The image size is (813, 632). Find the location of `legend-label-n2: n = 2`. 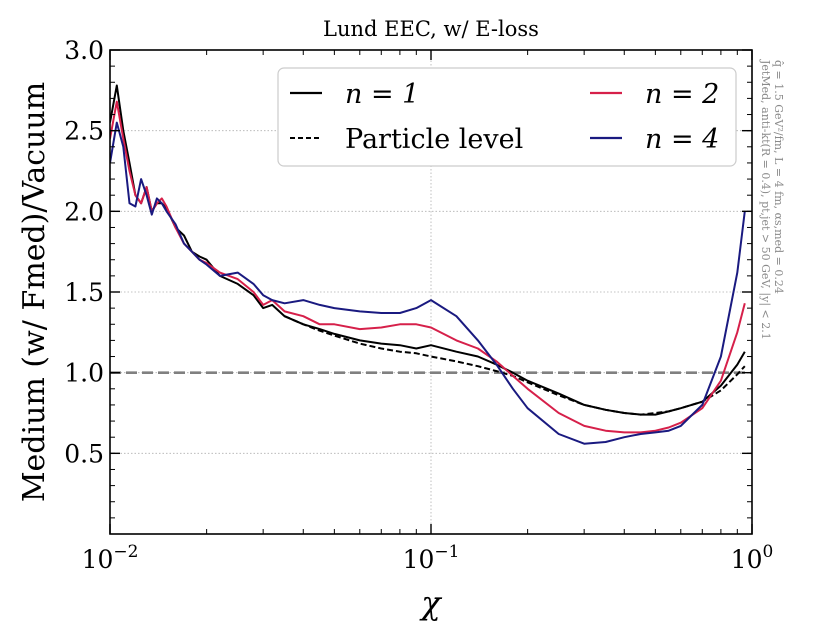

legend-label-n2: n = 2 is located at coordinates (682, 94).